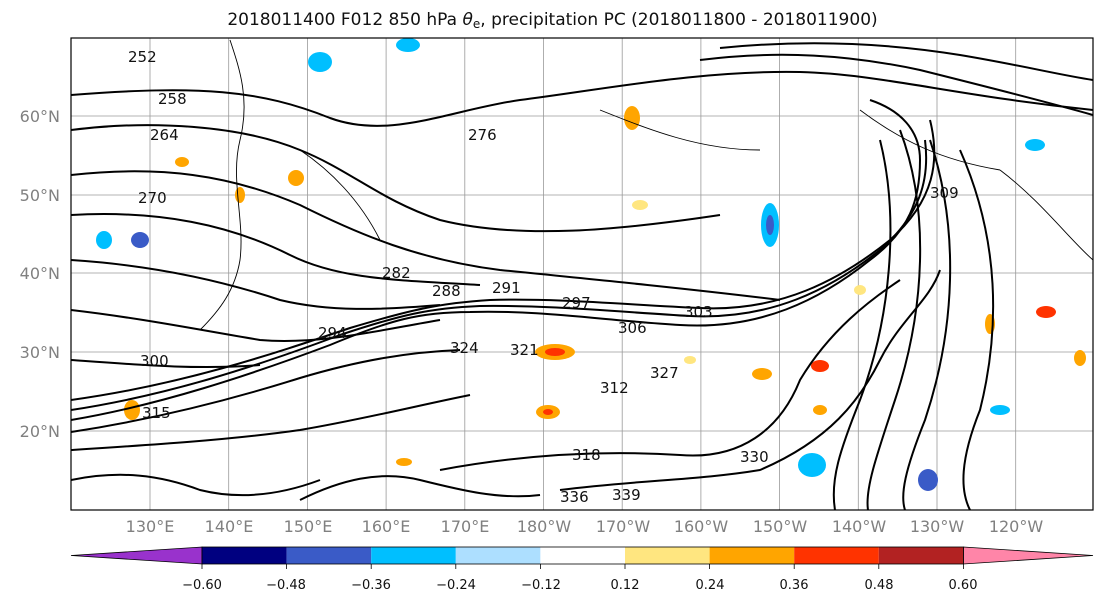 This screenshot has width=1105, height=603. I want to click on colorbar-extend-high, so click(1028, 555).